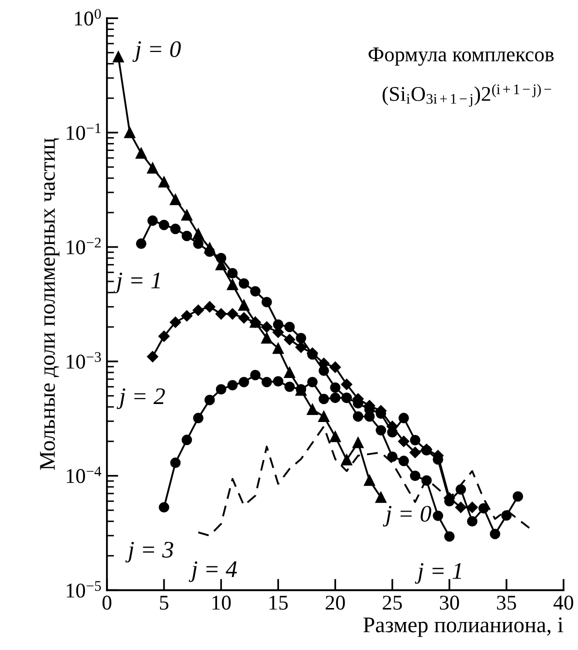  Describe the element at coordinates (83, 360) in the screenshot. I see `y-tick-label: 10$^{−3}$` at that location.